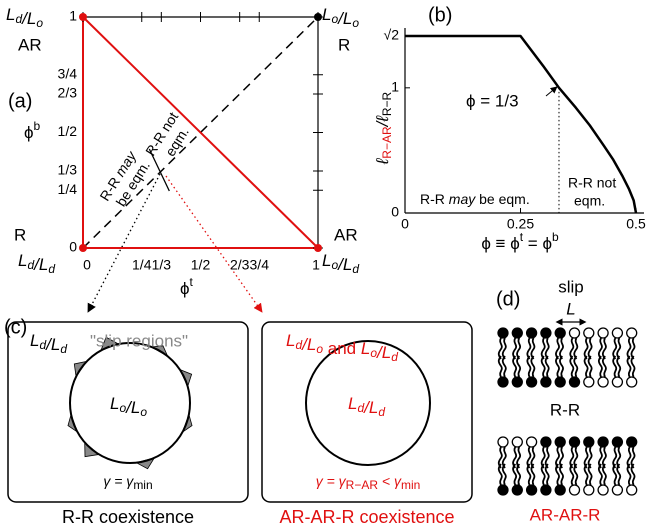  I want to click on annotation-arrow, so click(551, 91).